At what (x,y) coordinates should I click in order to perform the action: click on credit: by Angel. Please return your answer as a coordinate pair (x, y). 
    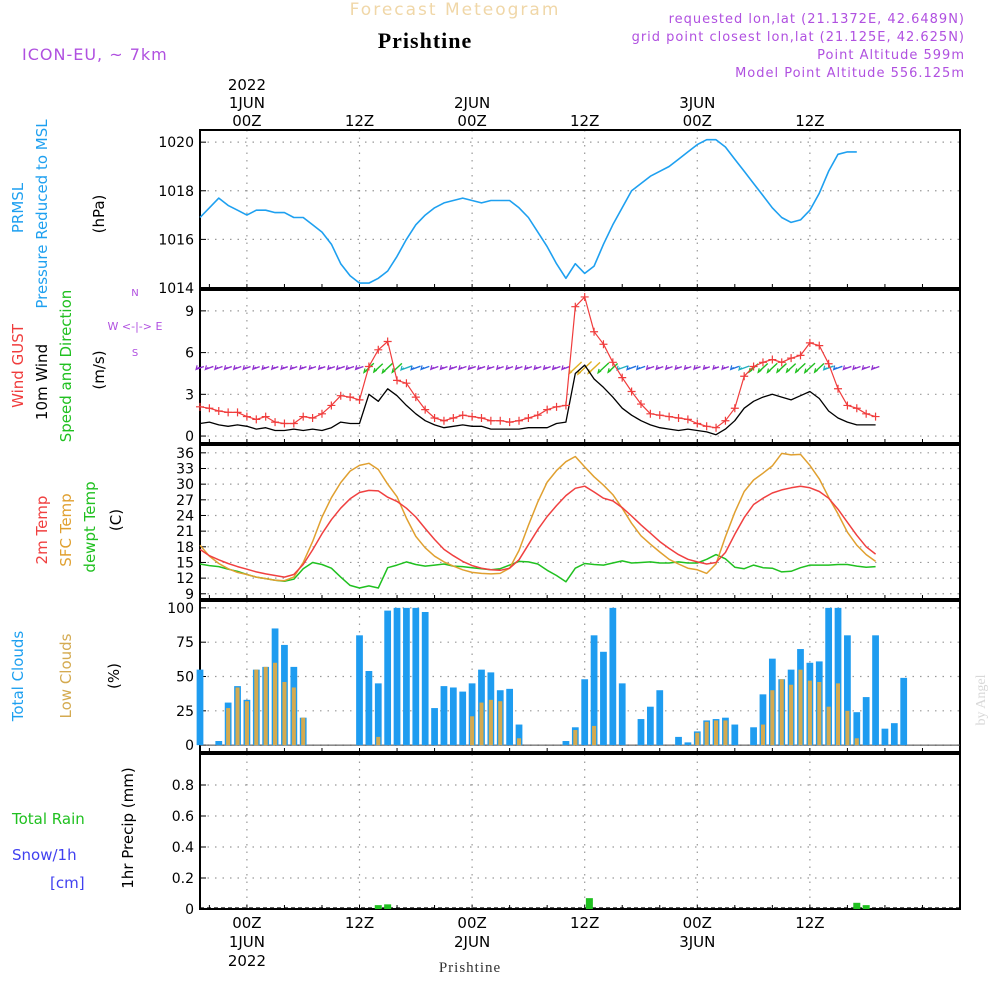
    Looking at the image, I should click on (981, 699).